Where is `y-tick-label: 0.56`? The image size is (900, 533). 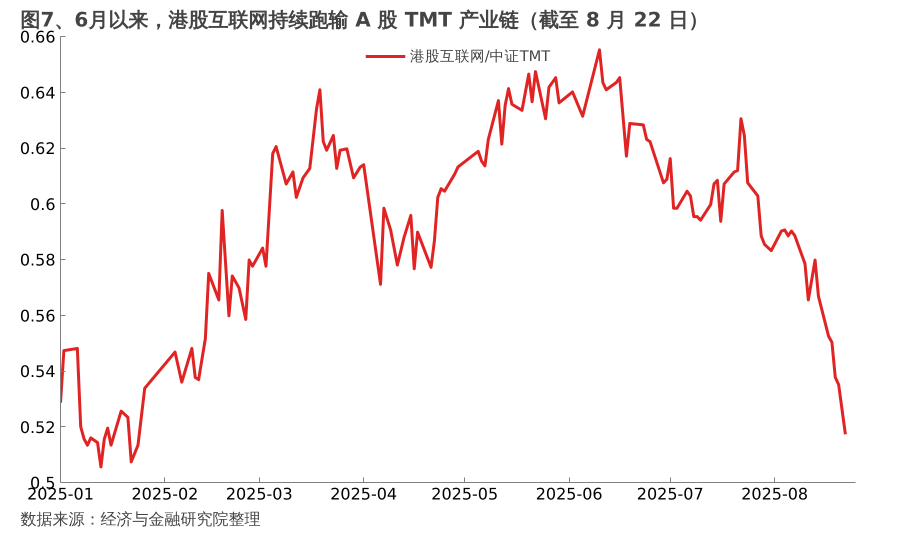
y-tick-label: 0.56 is located at coordinates (38, 316).